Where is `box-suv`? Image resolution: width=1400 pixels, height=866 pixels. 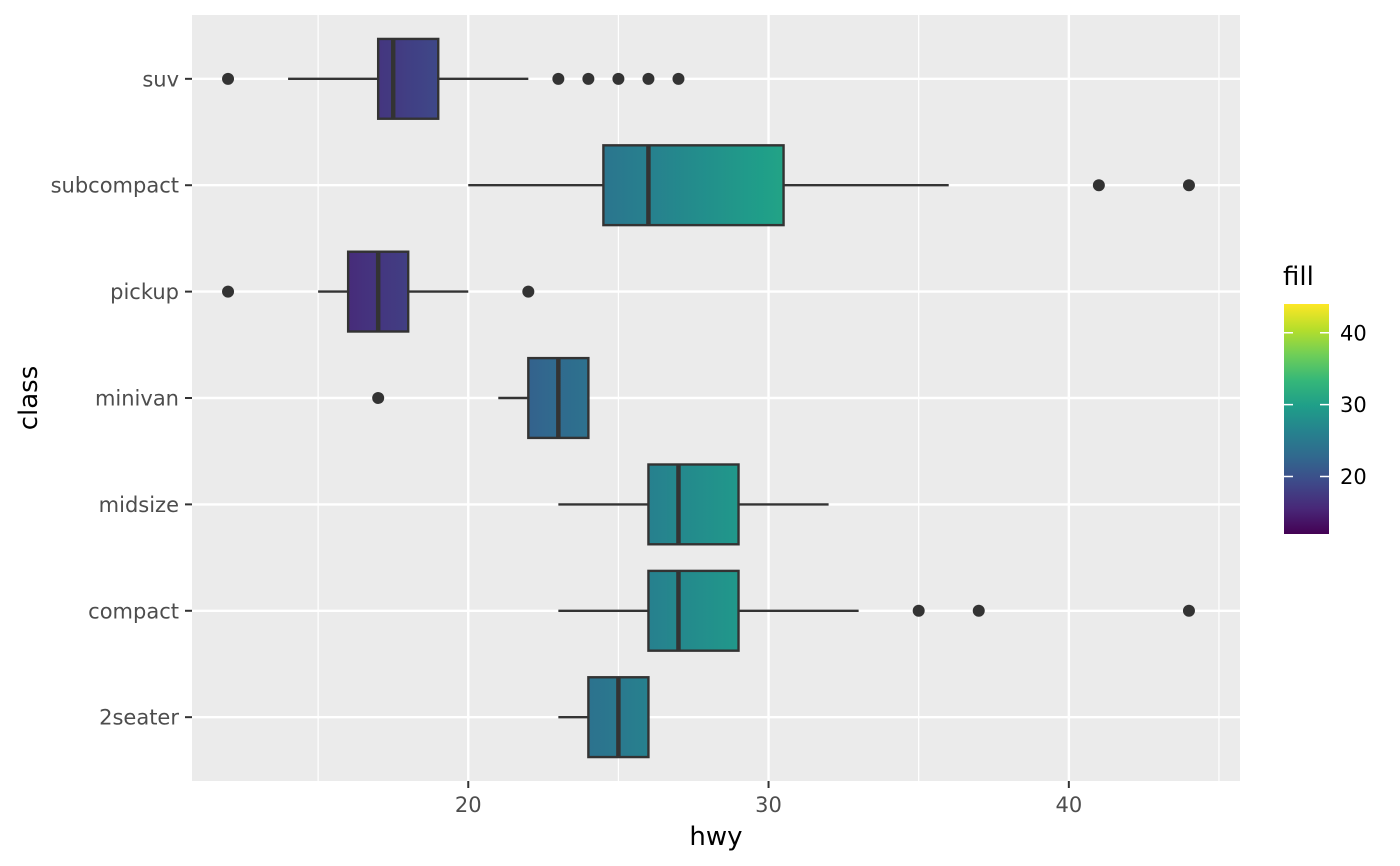
box-suv is located at coordinates (453, 78).